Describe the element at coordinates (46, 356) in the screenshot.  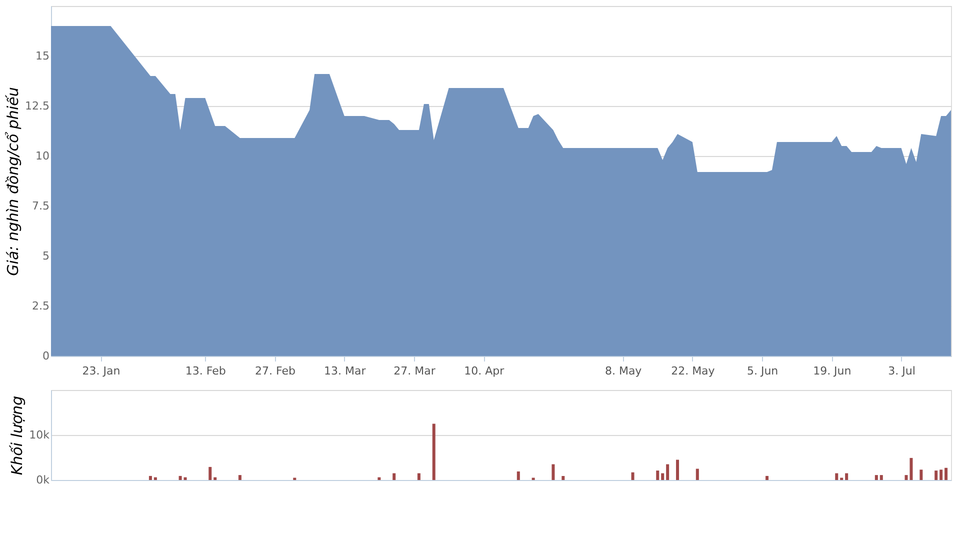
I see `y-tick-label: 0` at that location.